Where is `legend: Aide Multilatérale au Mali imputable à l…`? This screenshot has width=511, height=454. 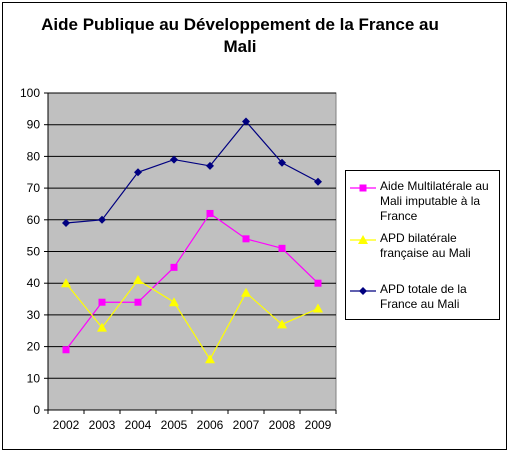
legend: Aide Multilatérale au Mali imputable à l… is located at coordinates (422, 245).